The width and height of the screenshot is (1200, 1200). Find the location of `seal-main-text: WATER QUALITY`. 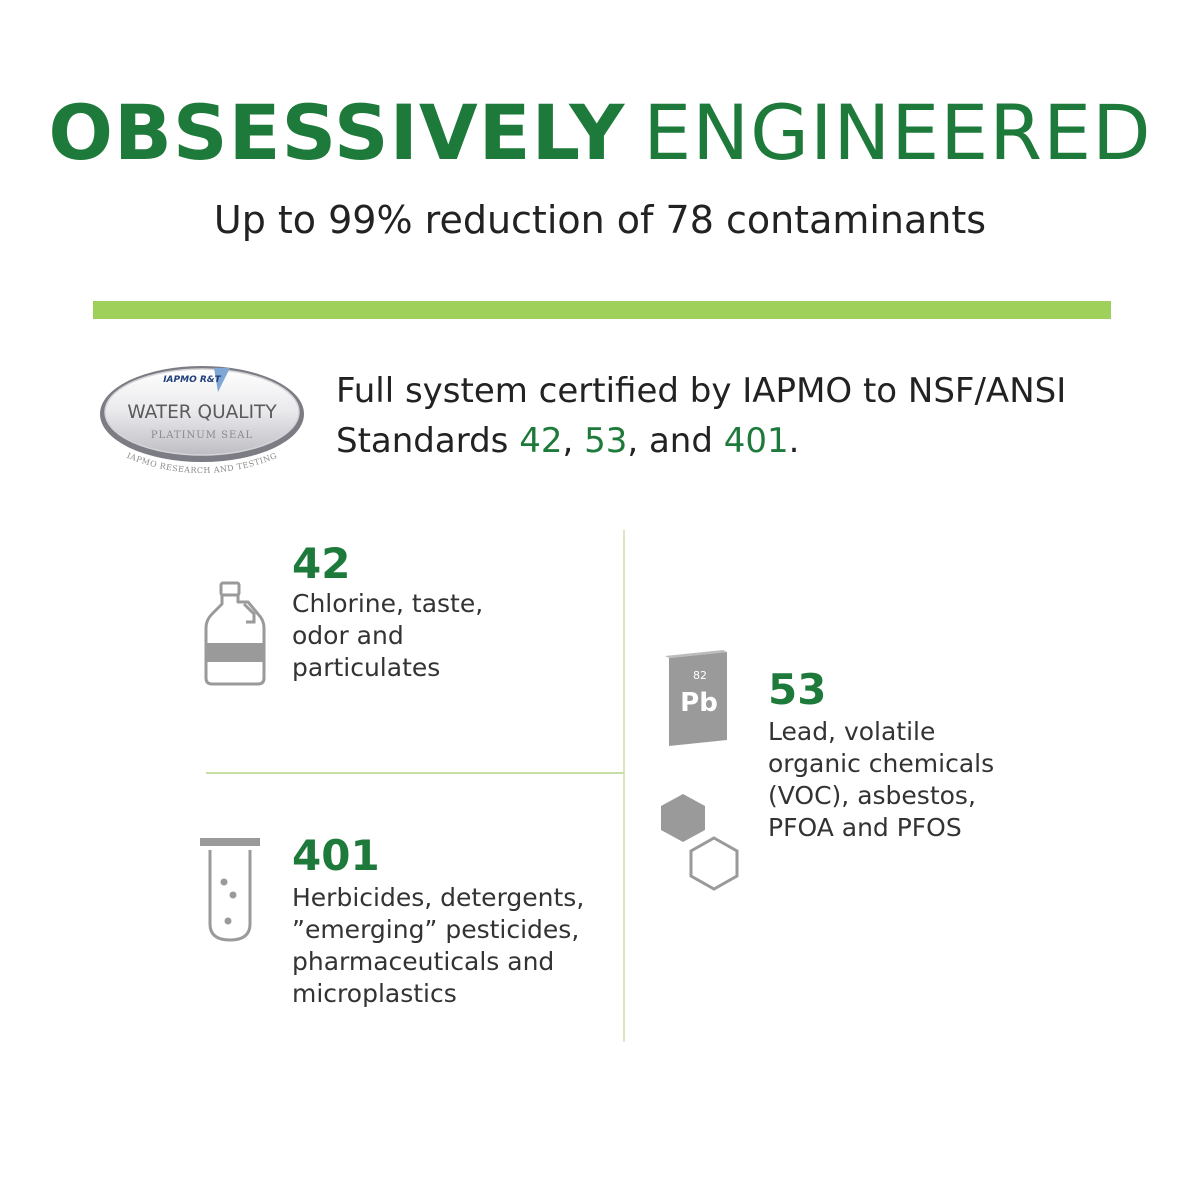

seal-main-text: WATER QUALITY is located at coordinates (202, 412).